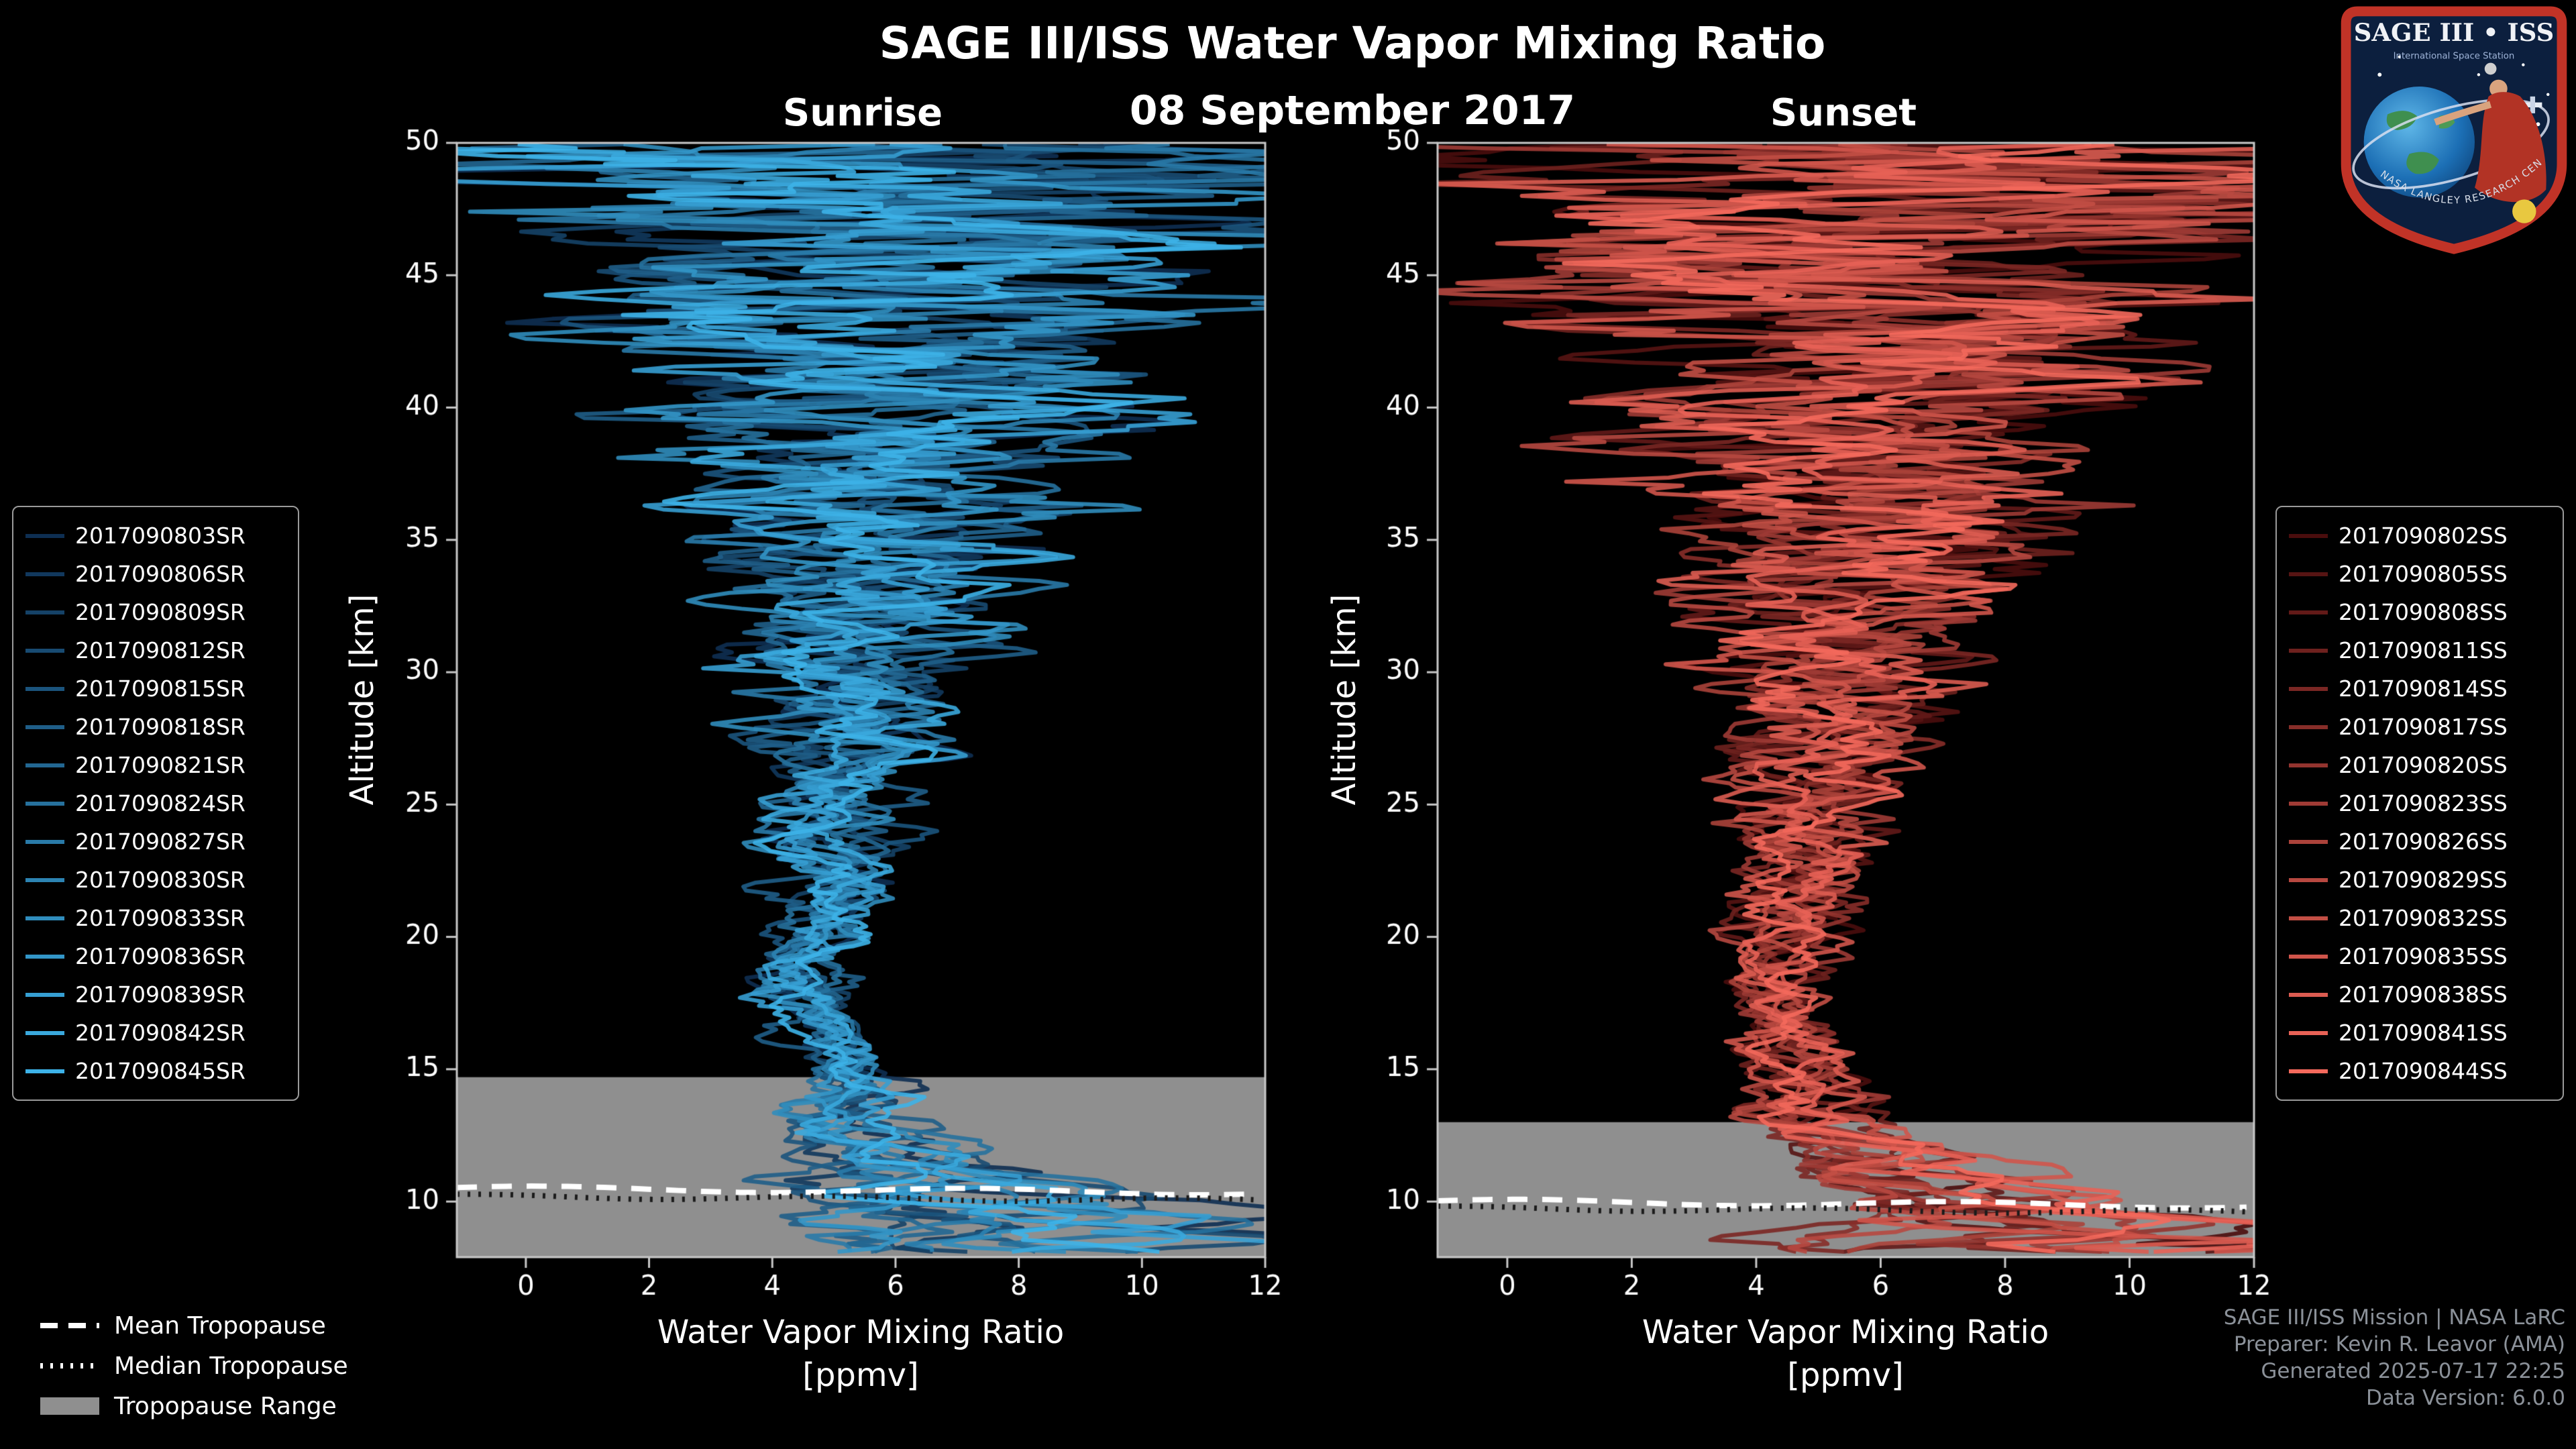 The image size is (2576, 1449). I want to click on legend-item: 2017090803SR, so click(155, 536).